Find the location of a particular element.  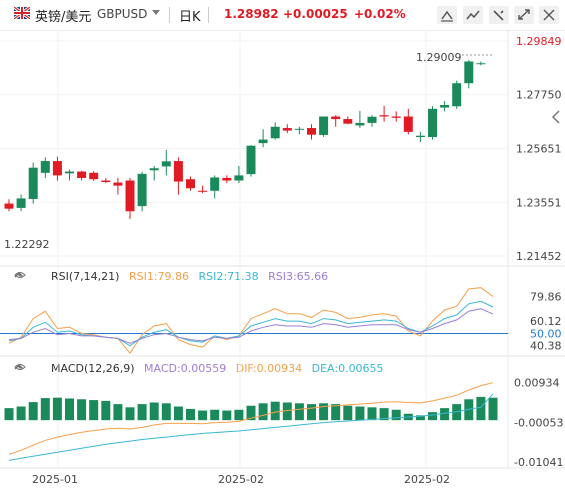

settings-icon is located at coordinates (549, 15).